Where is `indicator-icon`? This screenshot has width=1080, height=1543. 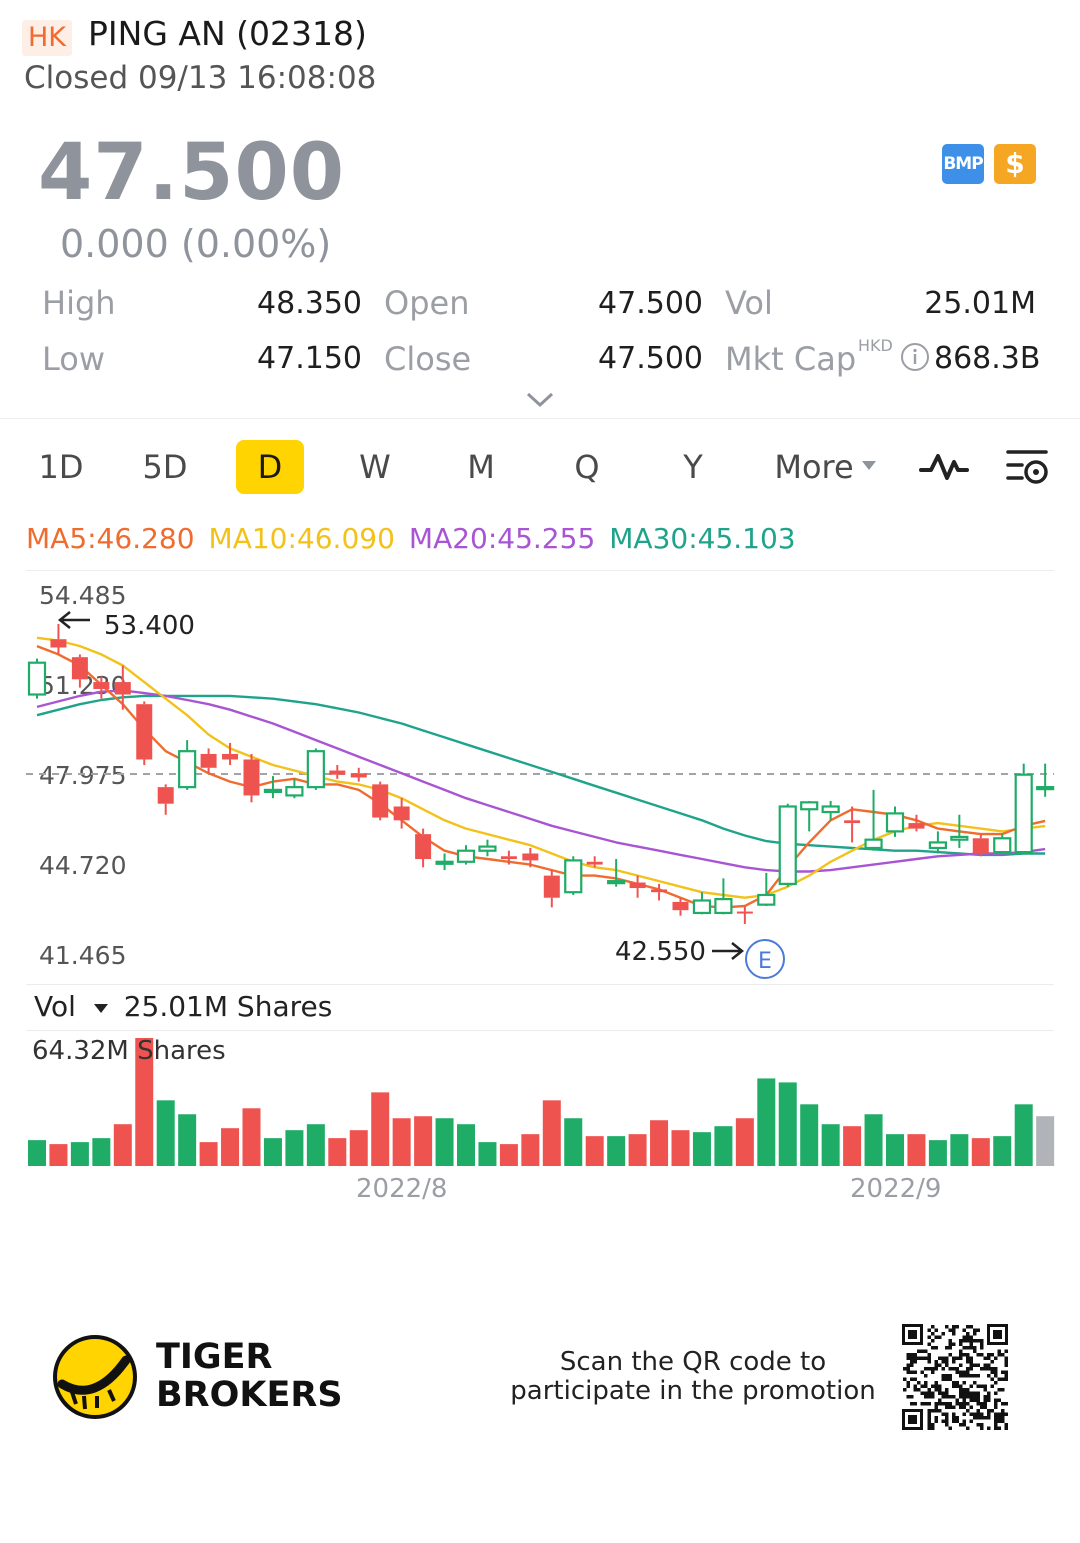
indicator-icon is located at coordinates (944, 466).